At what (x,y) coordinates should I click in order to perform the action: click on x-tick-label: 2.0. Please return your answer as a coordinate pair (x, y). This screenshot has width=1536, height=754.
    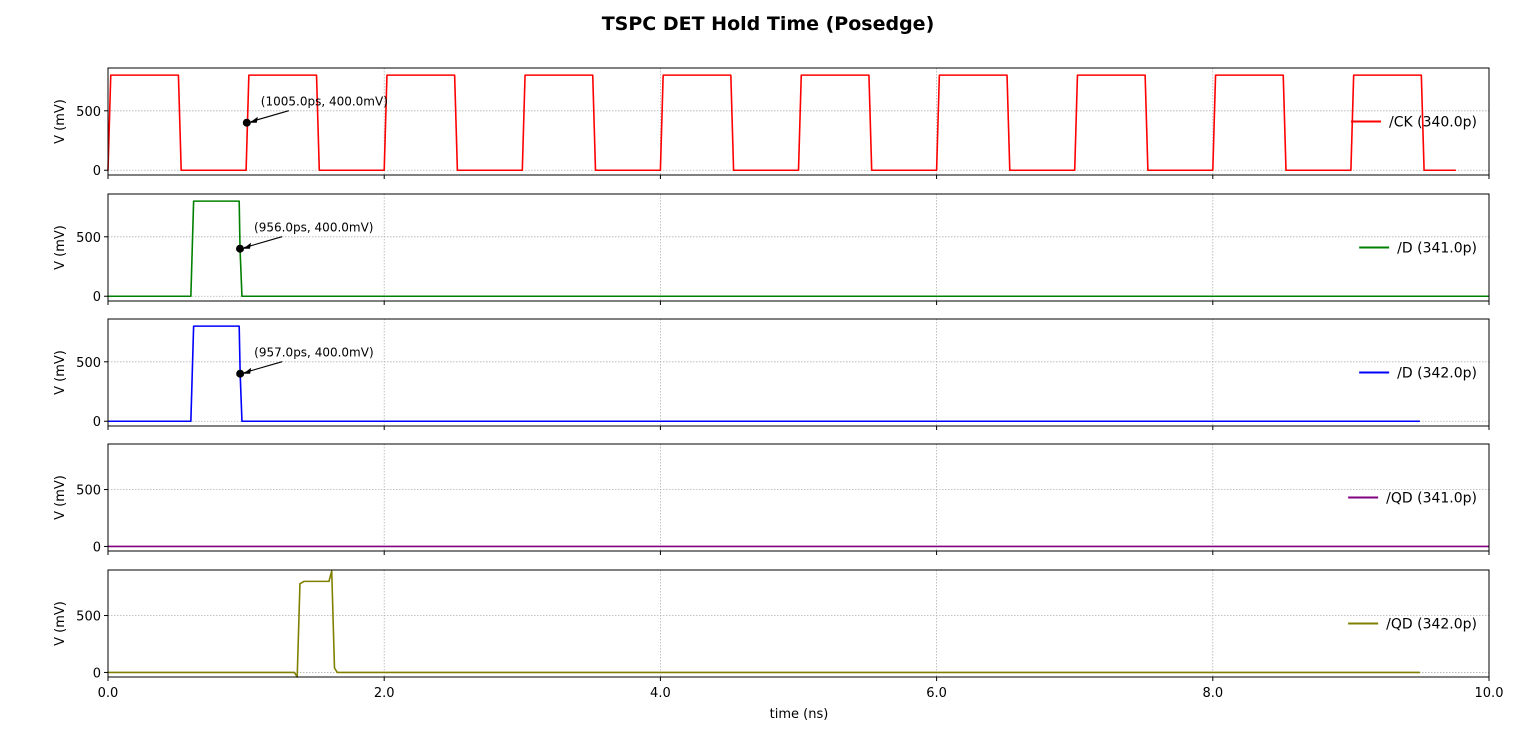
    Looking at the image, I should click on (384, 693).